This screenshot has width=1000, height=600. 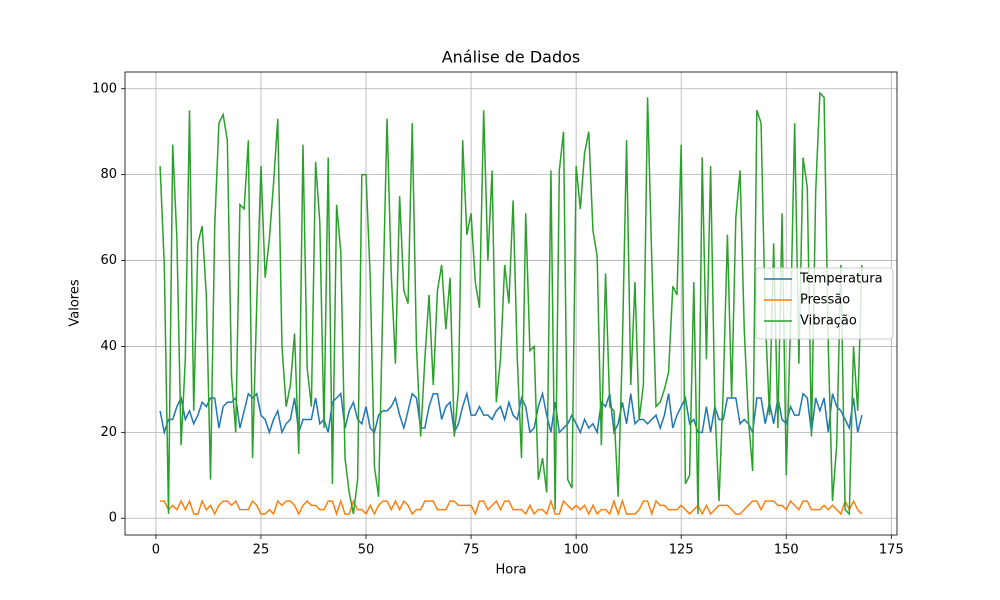 What do you see at coordinates (113, 518) in the screenshot?
I see `y-tick-label: 0` at bounding box center [113, 518].